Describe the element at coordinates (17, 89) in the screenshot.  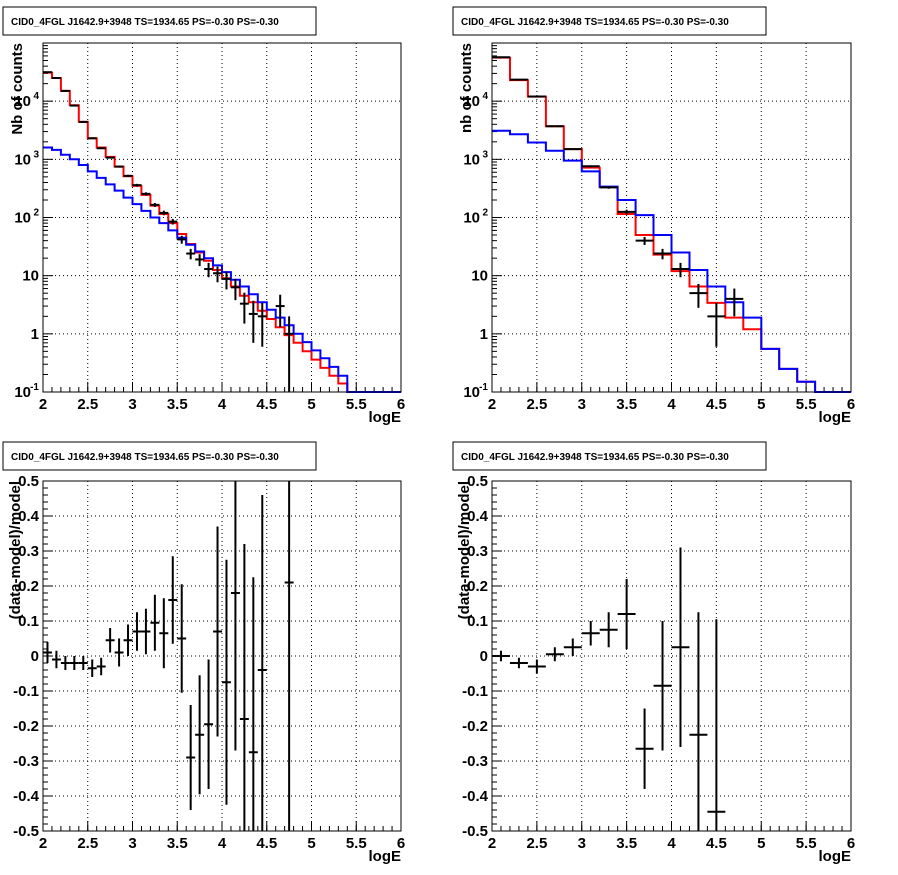
I see `y-axis-label: Nb of counts` at that location.